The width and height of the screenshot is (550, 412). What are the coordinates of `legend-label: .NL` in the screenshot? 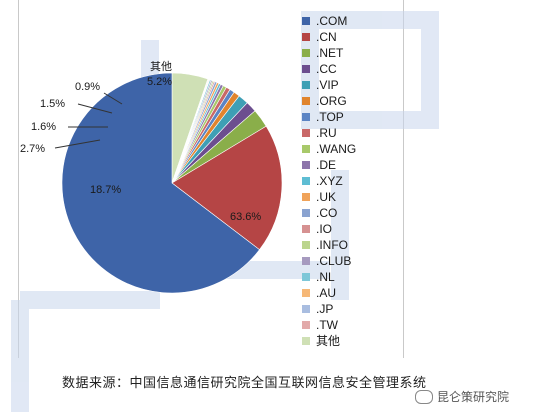 It's located at (325, 276).